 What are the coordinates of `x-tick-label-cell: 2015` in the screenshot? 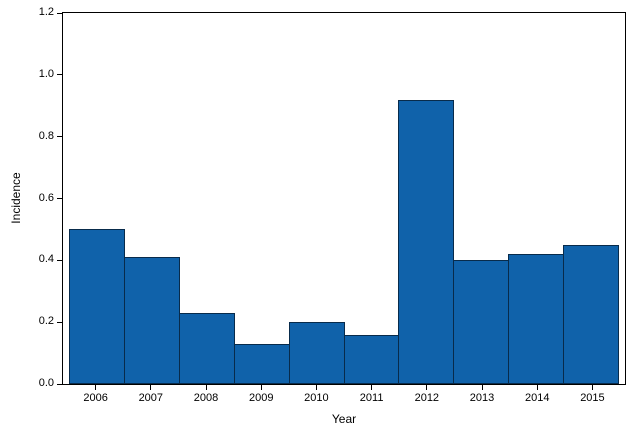 It's located at (592, 398).